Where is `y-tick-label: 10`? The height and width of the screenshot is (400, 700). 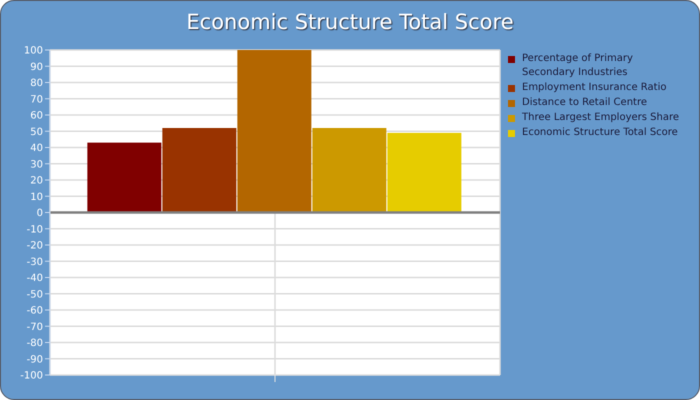 y-tick-label: 10 is located at coordinates (36, 197).